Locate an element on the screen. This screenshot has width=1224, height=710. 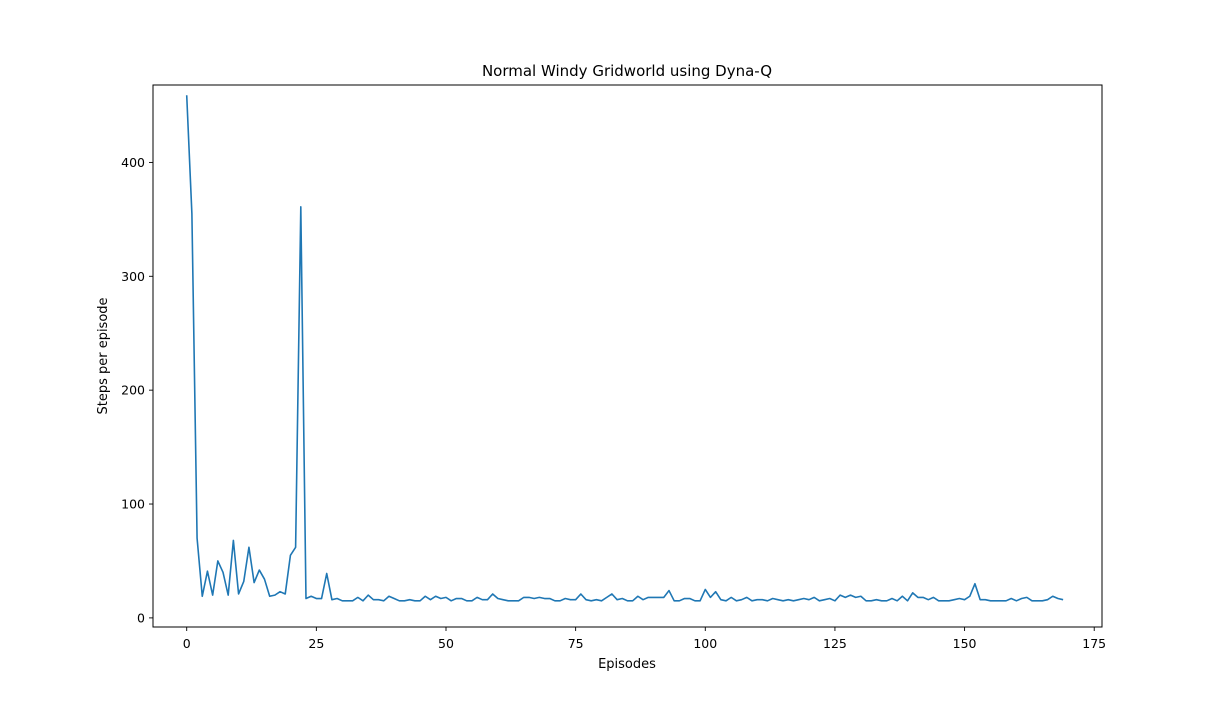
y-axis-label: Steps per episode is located at coordinates (103, 355).